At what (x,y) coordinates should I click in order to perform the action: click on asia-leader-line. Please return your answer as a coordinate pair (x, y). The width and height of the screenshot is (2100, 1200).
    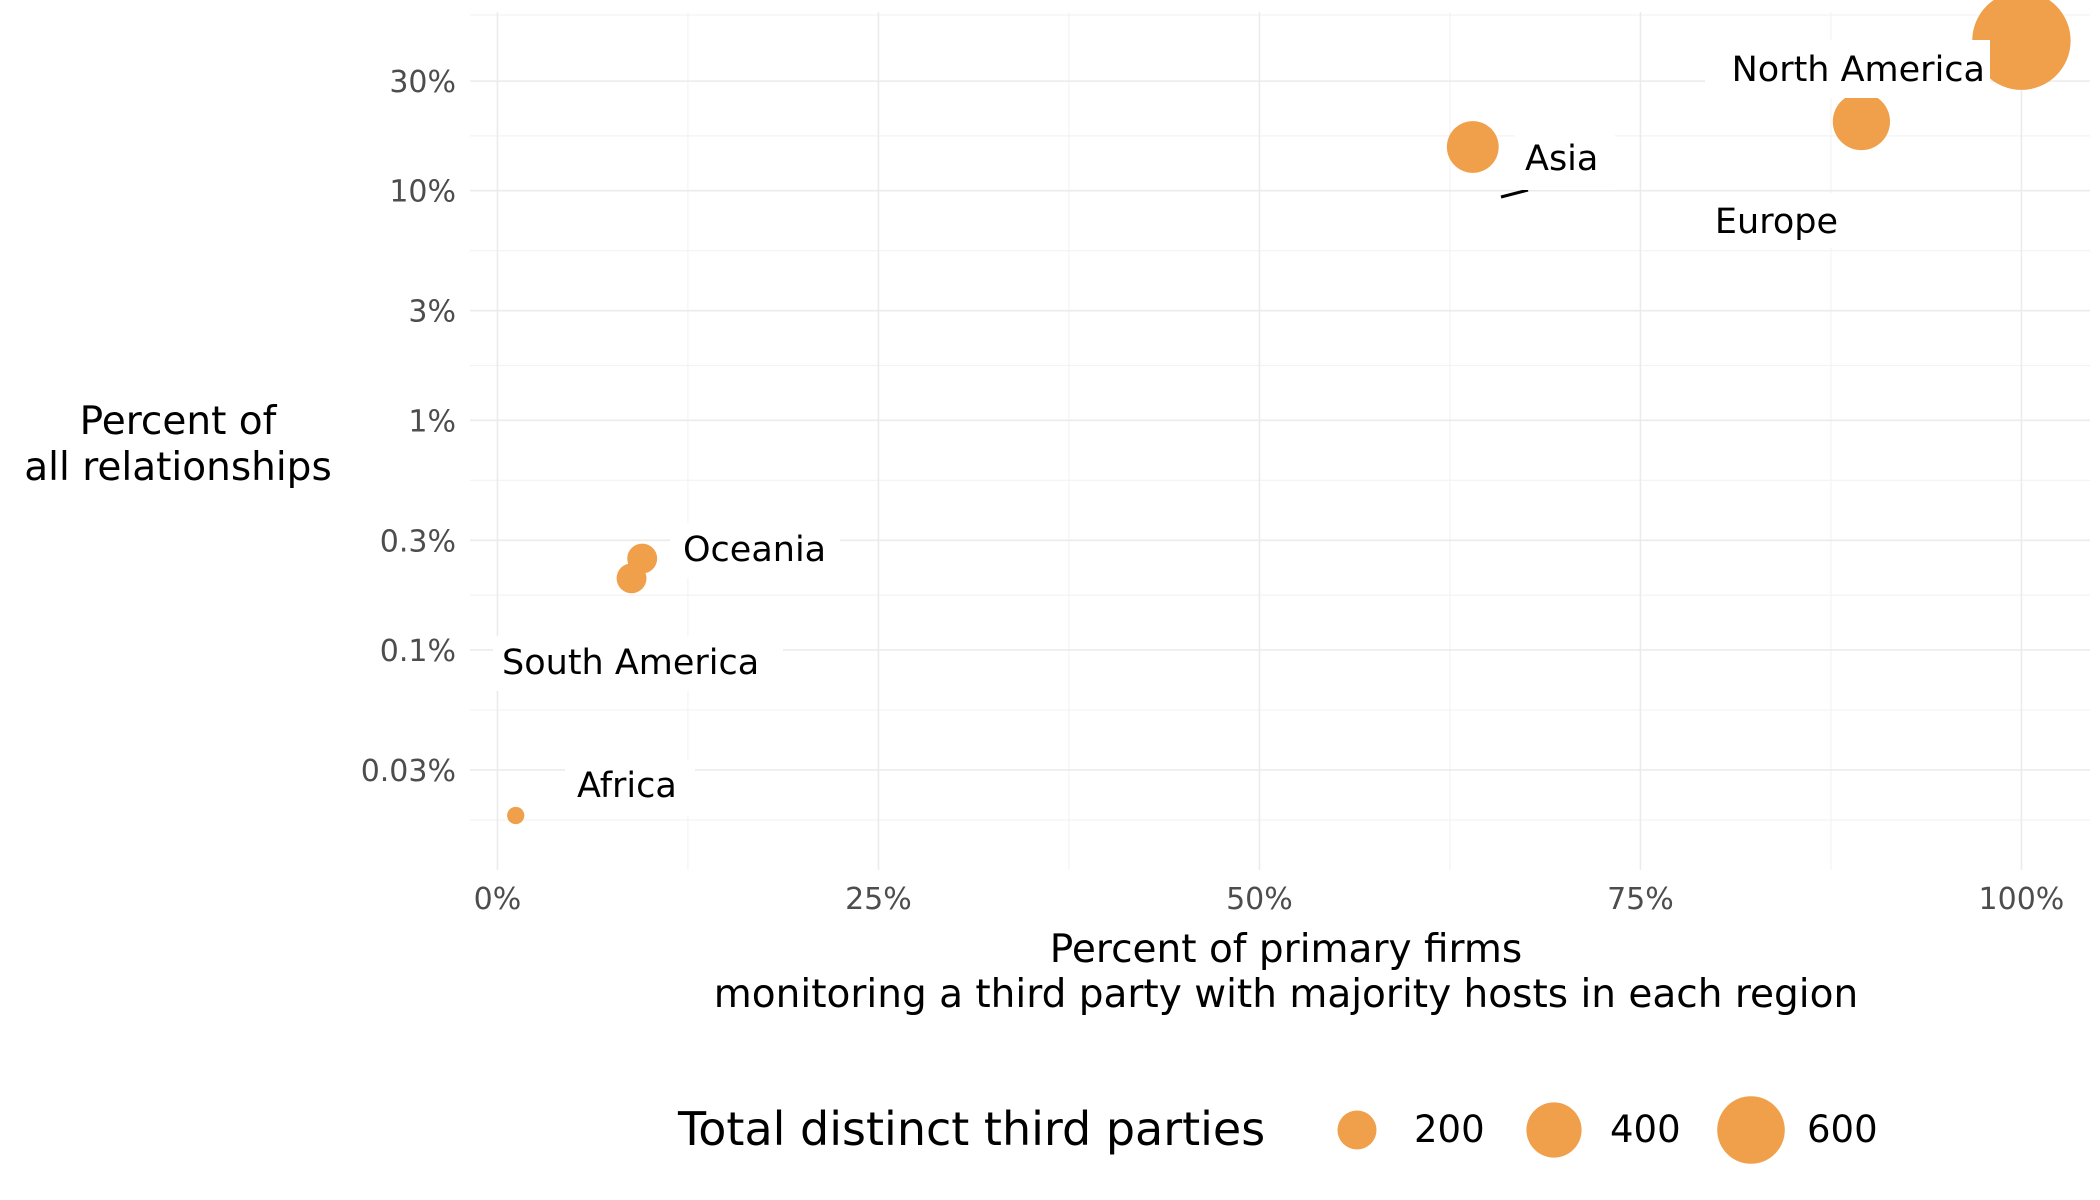
    Looking at the image, I should click on (1514, 193).